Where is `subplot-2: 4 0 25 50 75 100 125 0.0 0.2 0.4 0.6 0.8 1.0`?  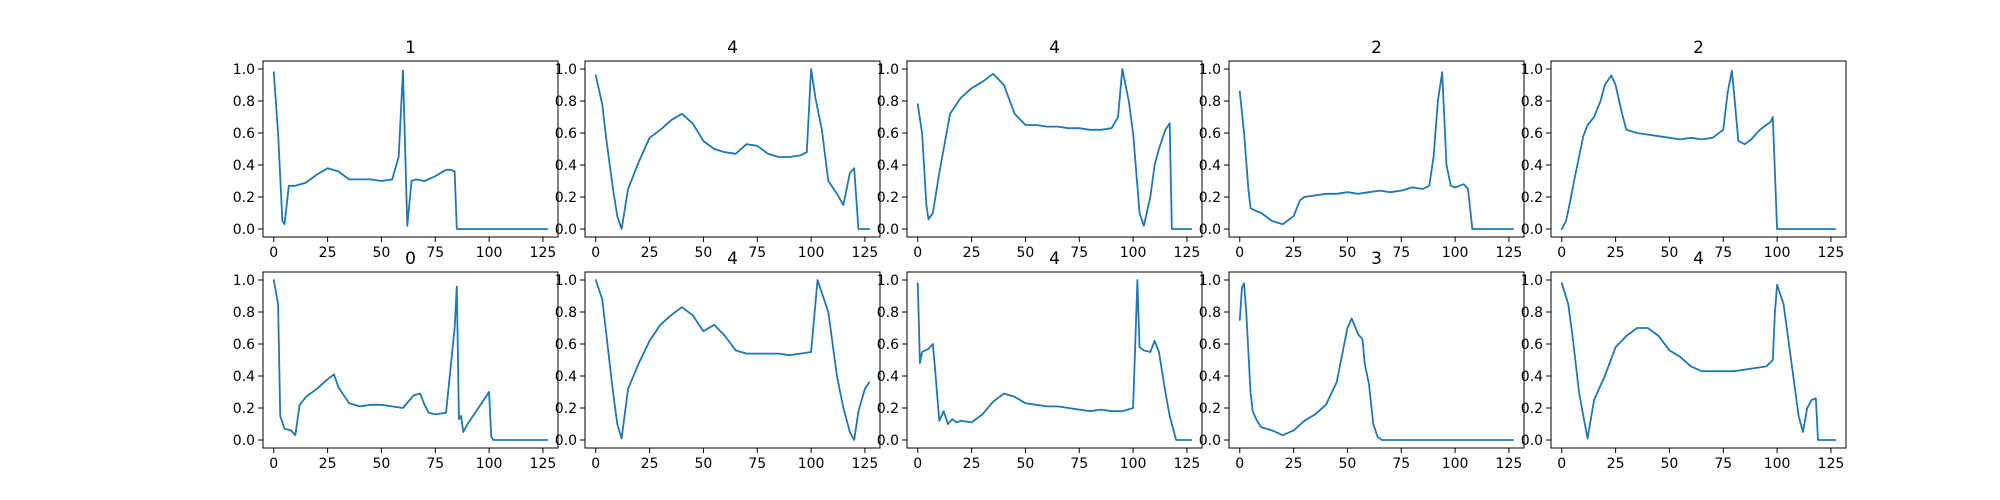
subplot-2: 4 0 25 50 75 100 125 0.0 0.2 0.4 0.6 0.8 1.0 is located at coordinates (718, 149).